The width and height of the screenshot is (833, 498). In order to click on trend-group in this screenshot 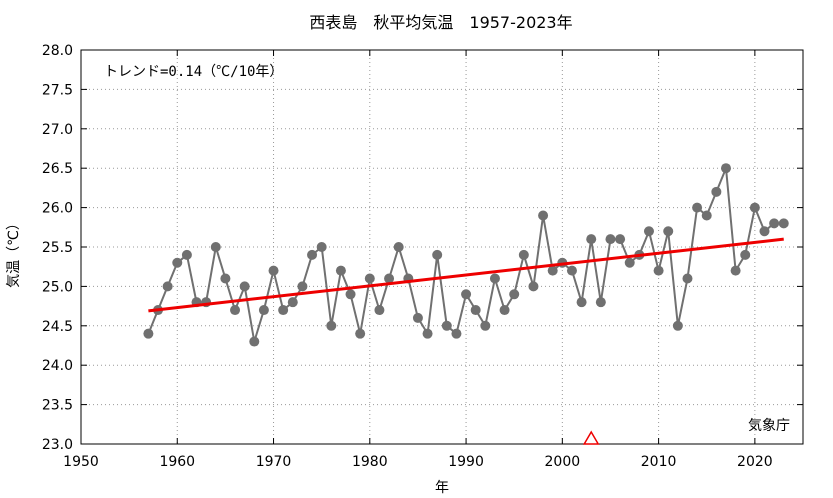, I will do `click(466, 275)`.